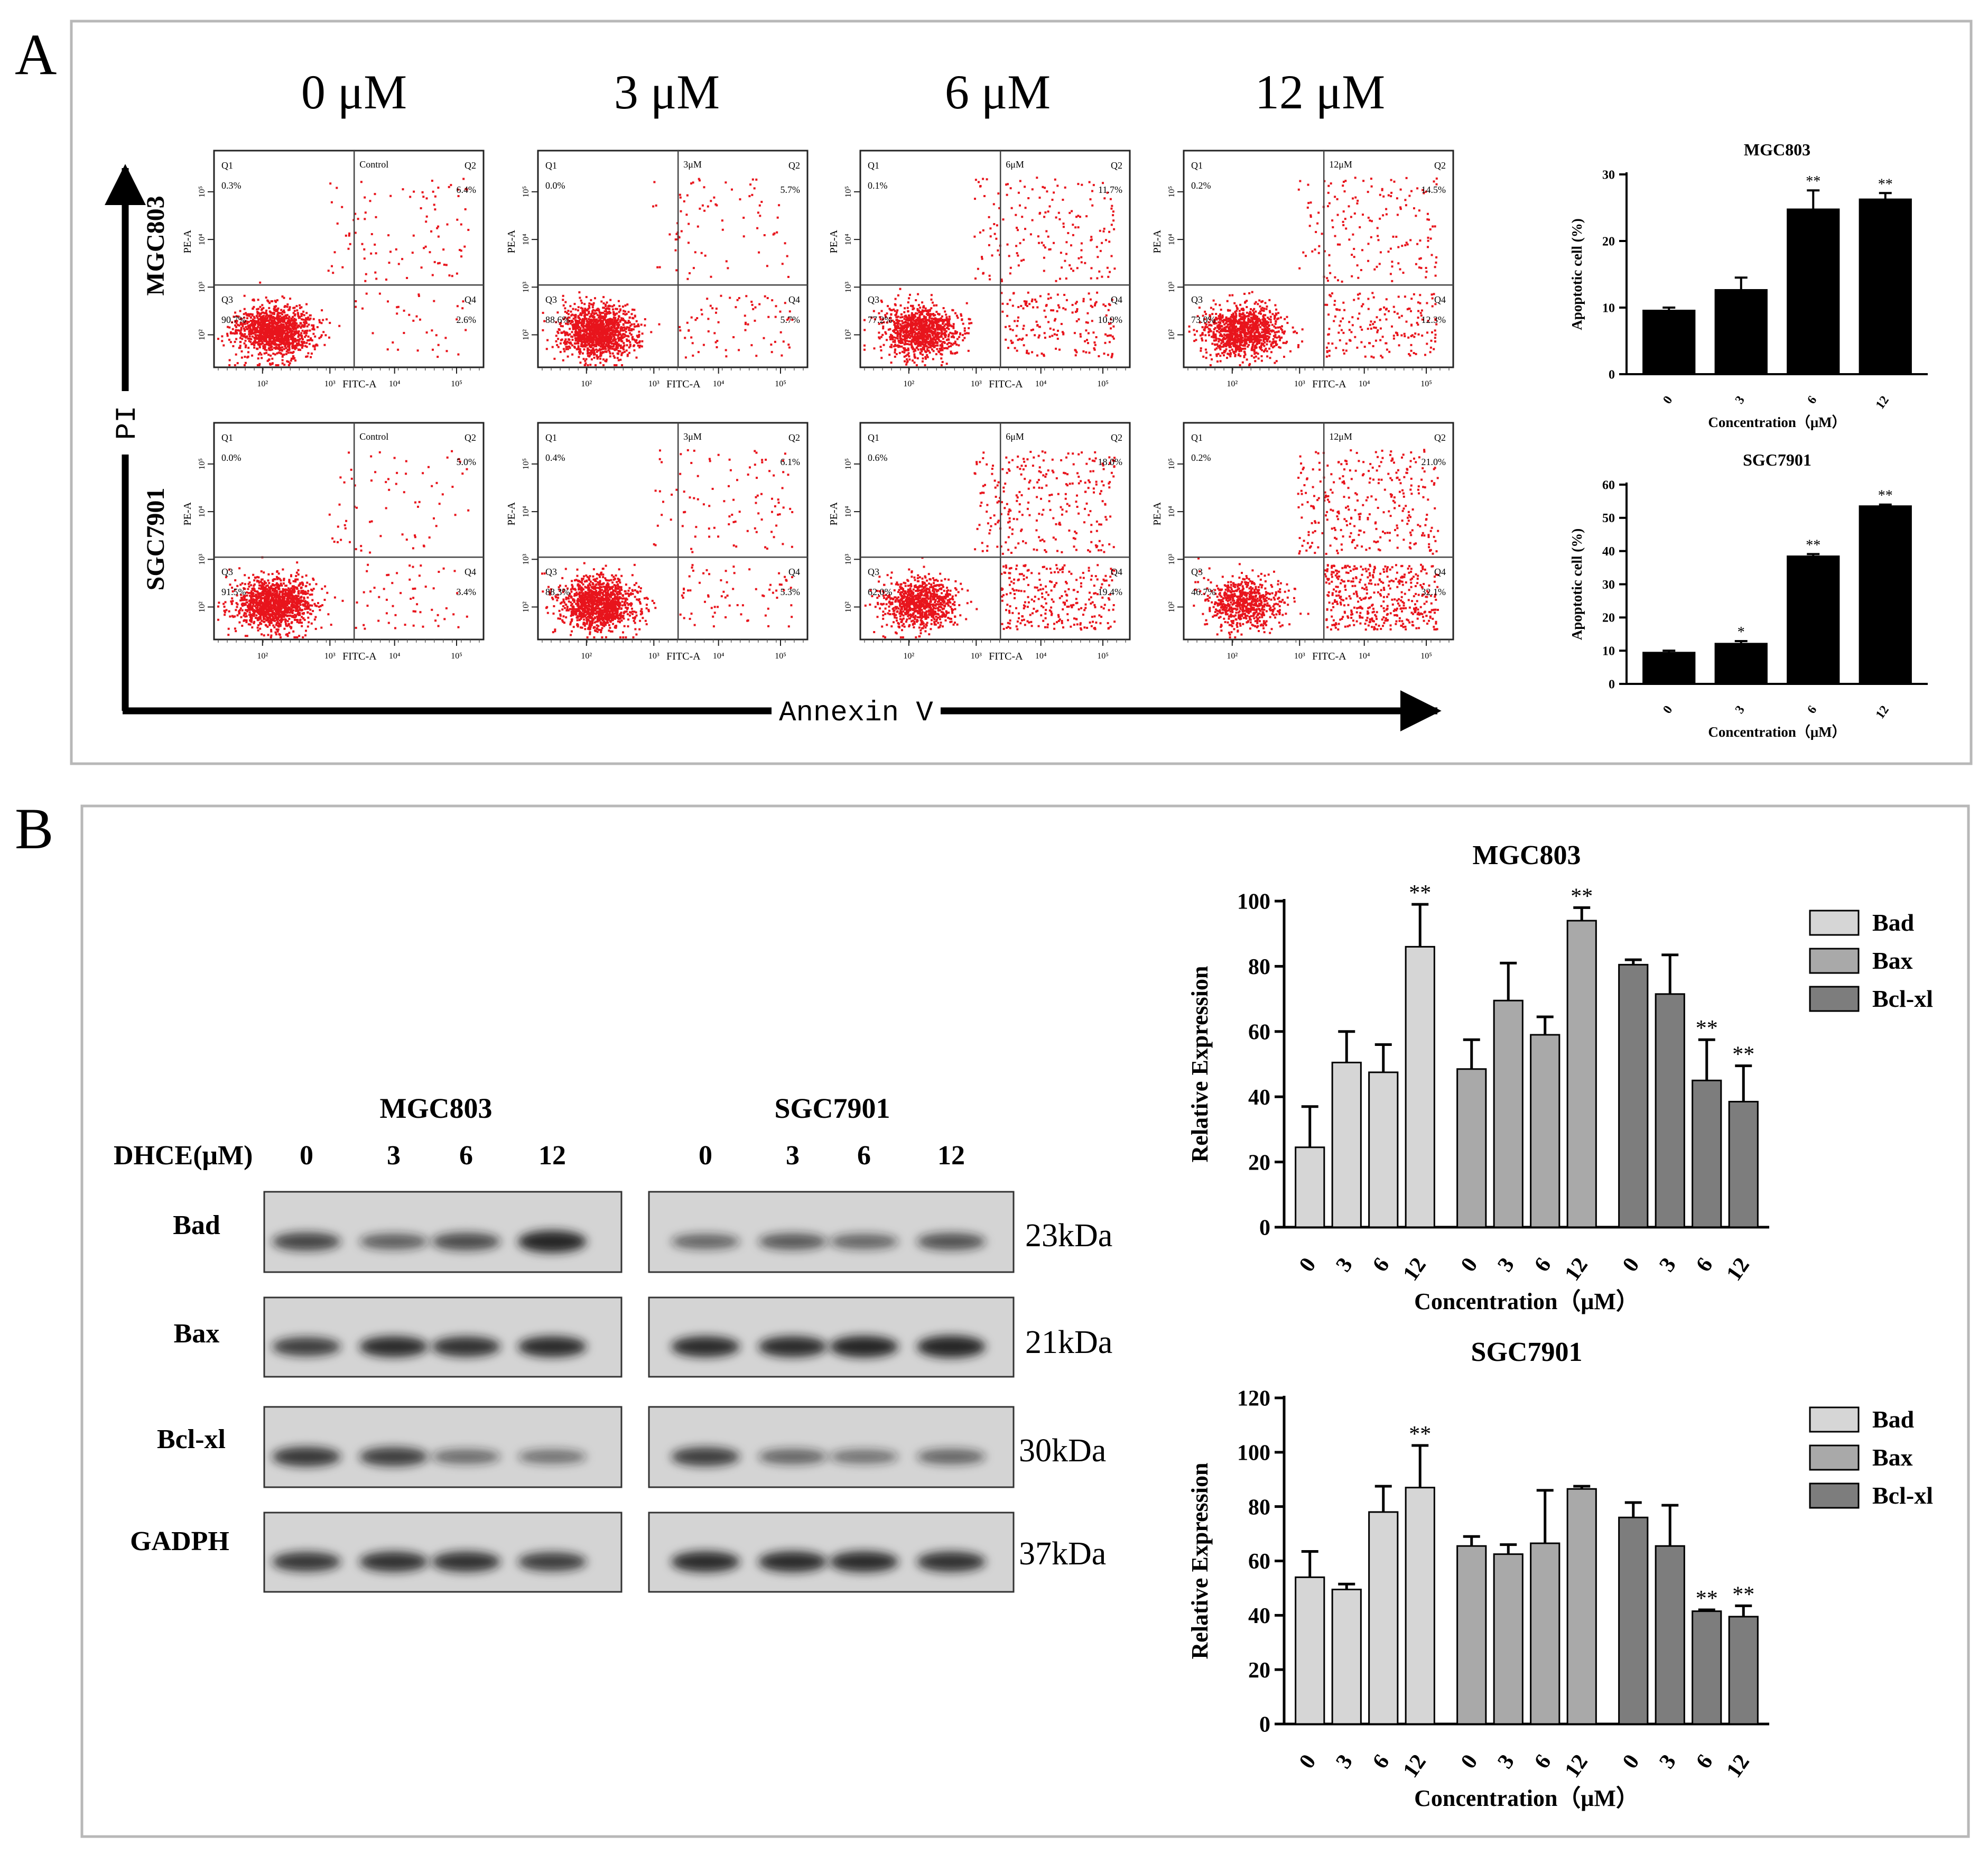  I want to click on y-tick-label: 10, so click(1609, 652).